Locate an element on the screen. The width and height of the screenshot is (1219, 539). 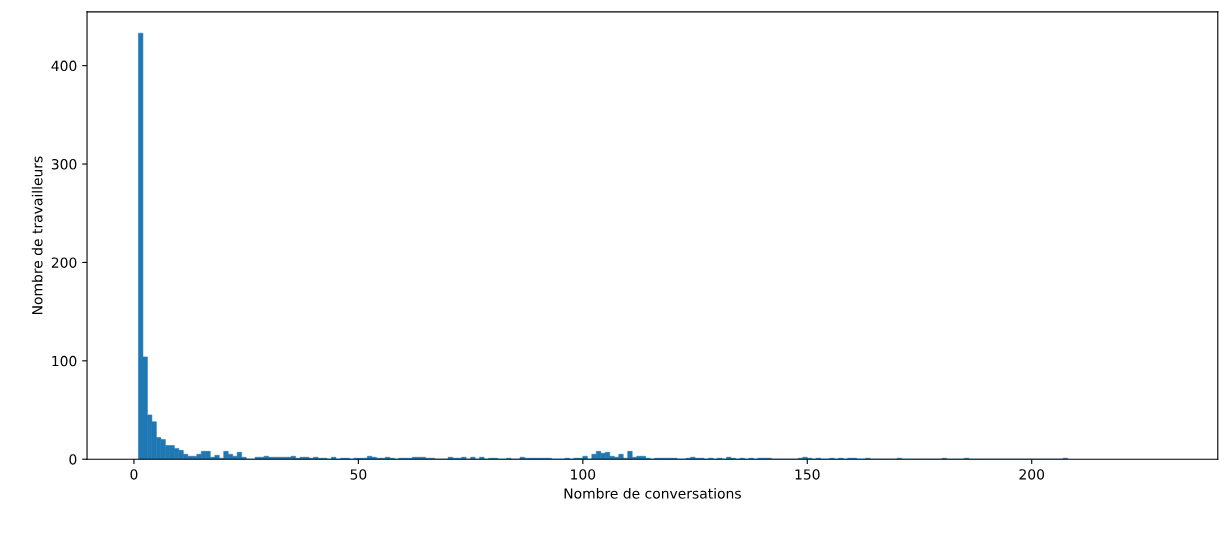
x-tick-label: 100 is located at coordinates (583, 474).